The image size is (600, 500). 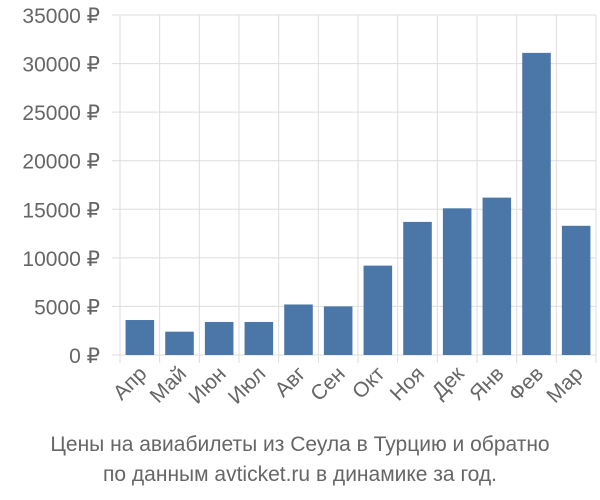 I want to click on bar-Июл, so click(x=259, y=338).